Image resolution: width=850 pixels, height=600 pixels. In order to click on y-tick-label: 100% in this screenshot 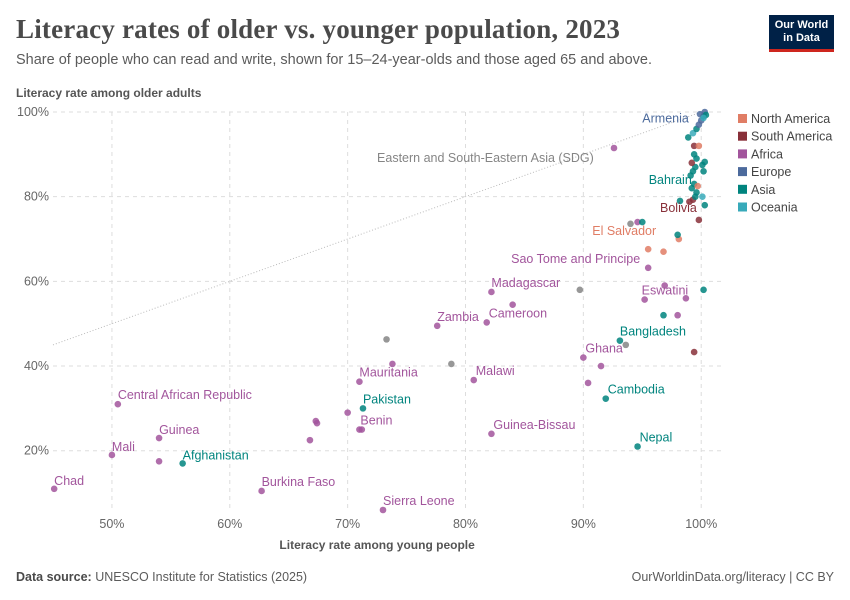, I will do `click(33, 112)`.